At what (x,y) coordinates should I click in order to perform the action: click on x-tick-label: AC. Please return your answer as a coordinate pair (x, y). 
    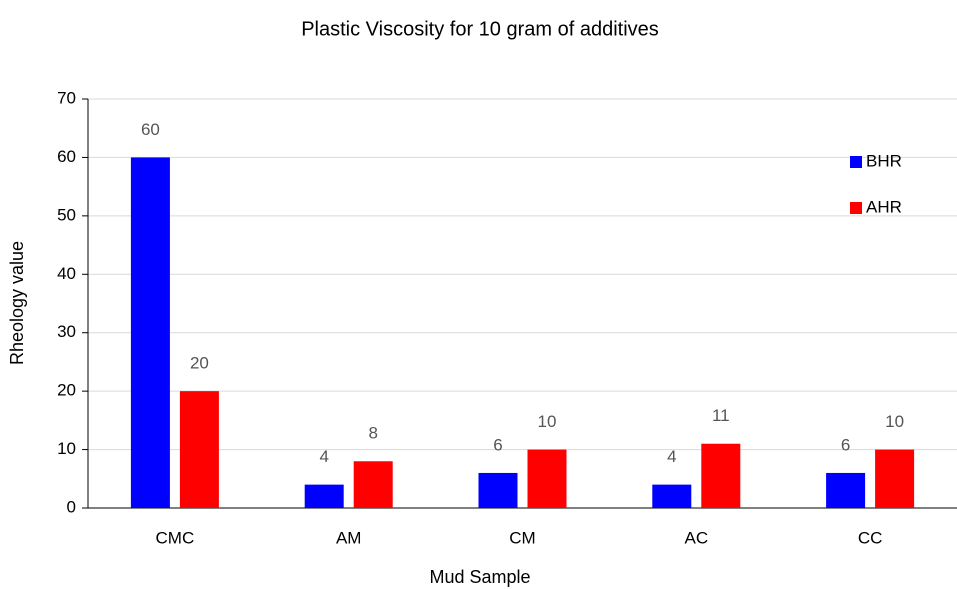
    Looking at the image, I should click on (696, 537).